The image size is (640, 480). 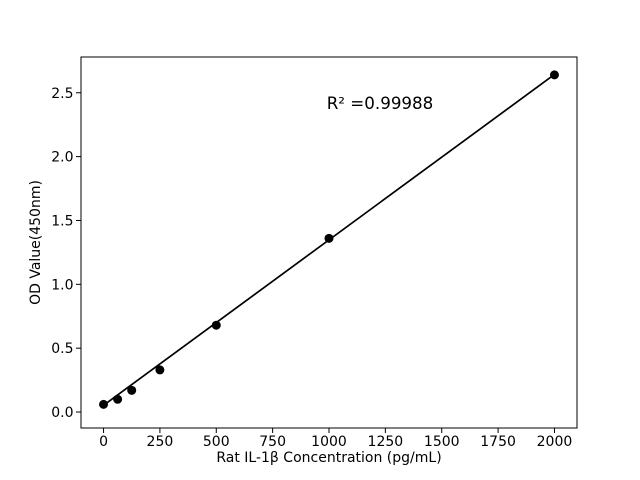 I want to click on x-tick-label: 500, so click(x=216, y=442).